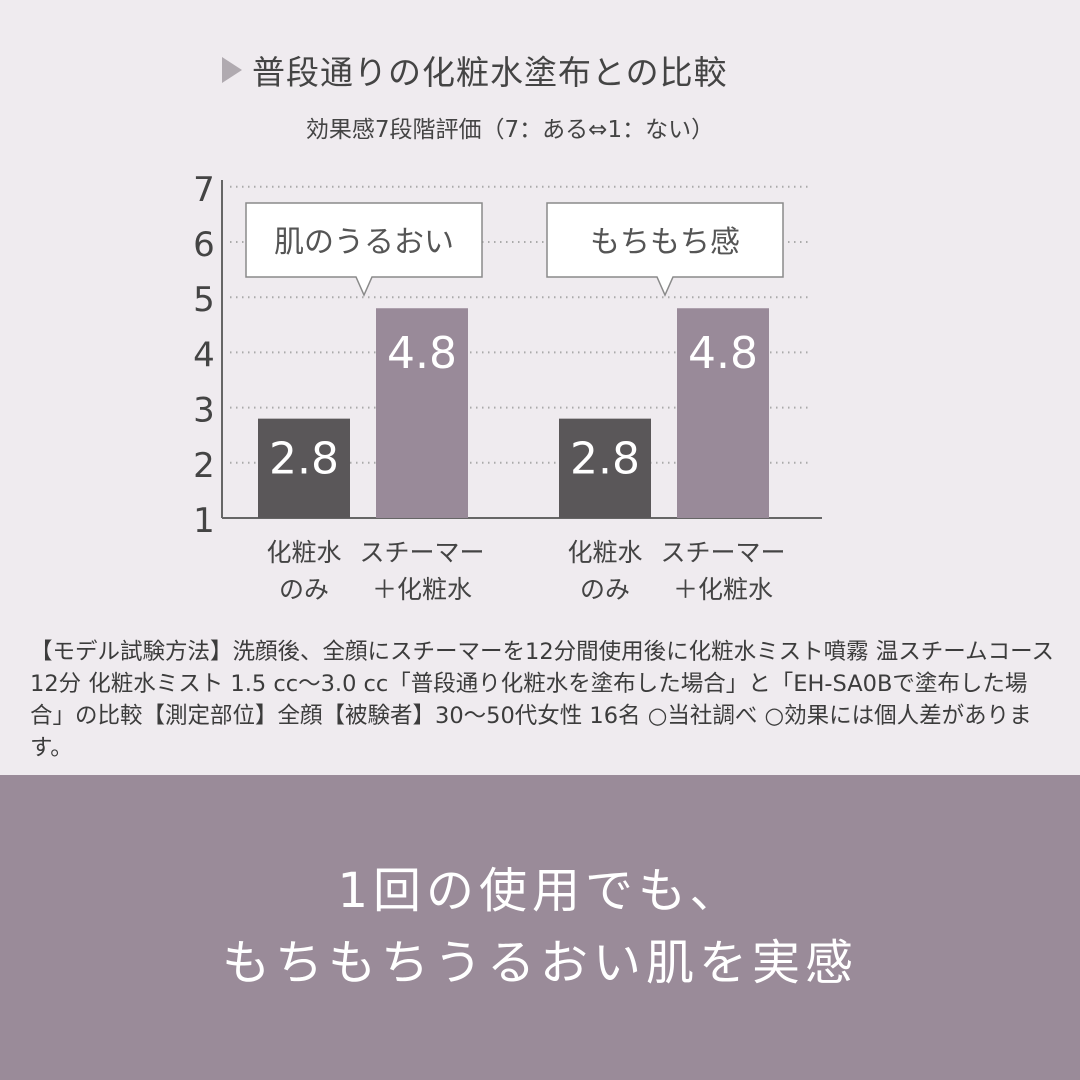  I want to click on callout-label: 肌のうるおい, so click(364, 242).